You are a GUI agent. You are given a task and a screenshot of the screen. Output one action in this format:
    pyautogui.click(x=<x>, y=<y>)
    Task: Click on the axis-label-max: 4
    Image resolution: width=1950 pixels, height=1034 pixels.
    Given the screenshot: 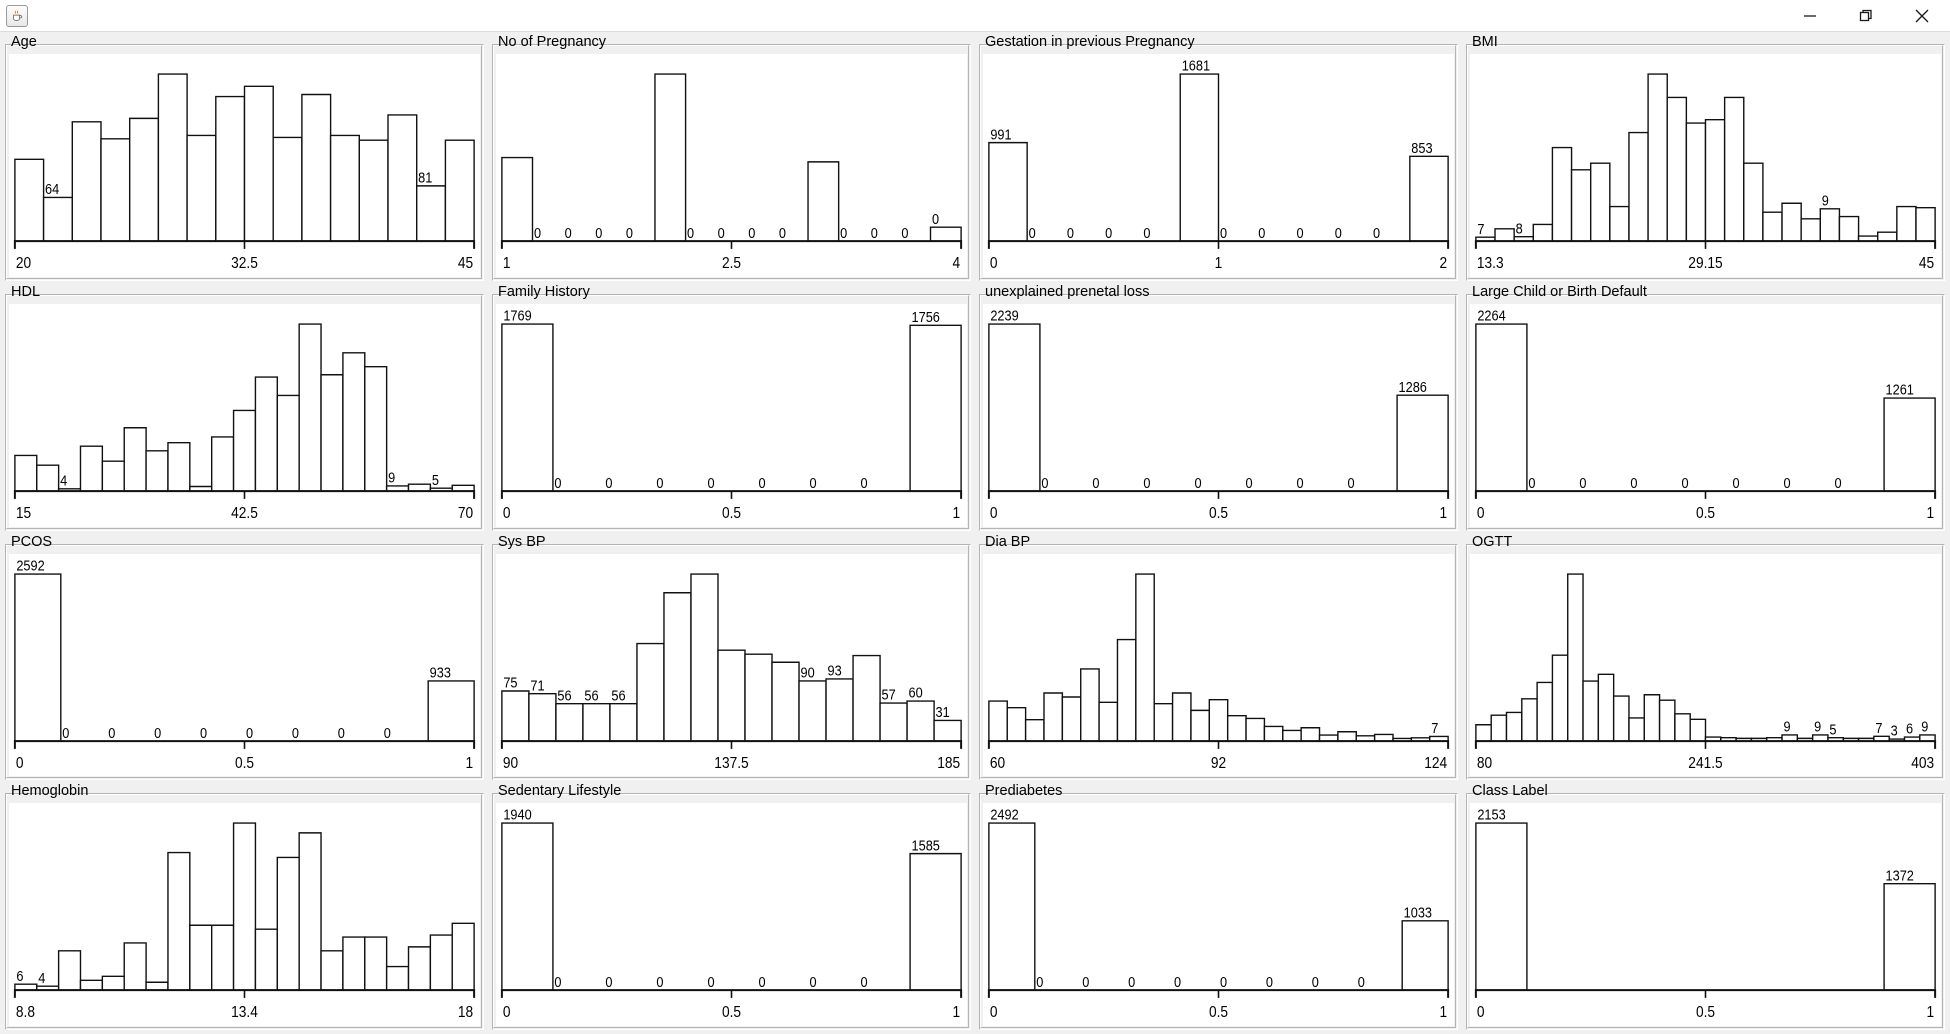 What is the action you would take?
    pyautogui.click(x=956, y=263)
    